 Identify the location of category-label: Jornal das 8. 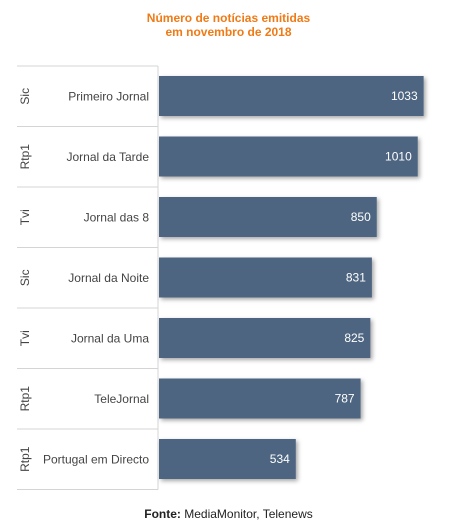
(117, 217).